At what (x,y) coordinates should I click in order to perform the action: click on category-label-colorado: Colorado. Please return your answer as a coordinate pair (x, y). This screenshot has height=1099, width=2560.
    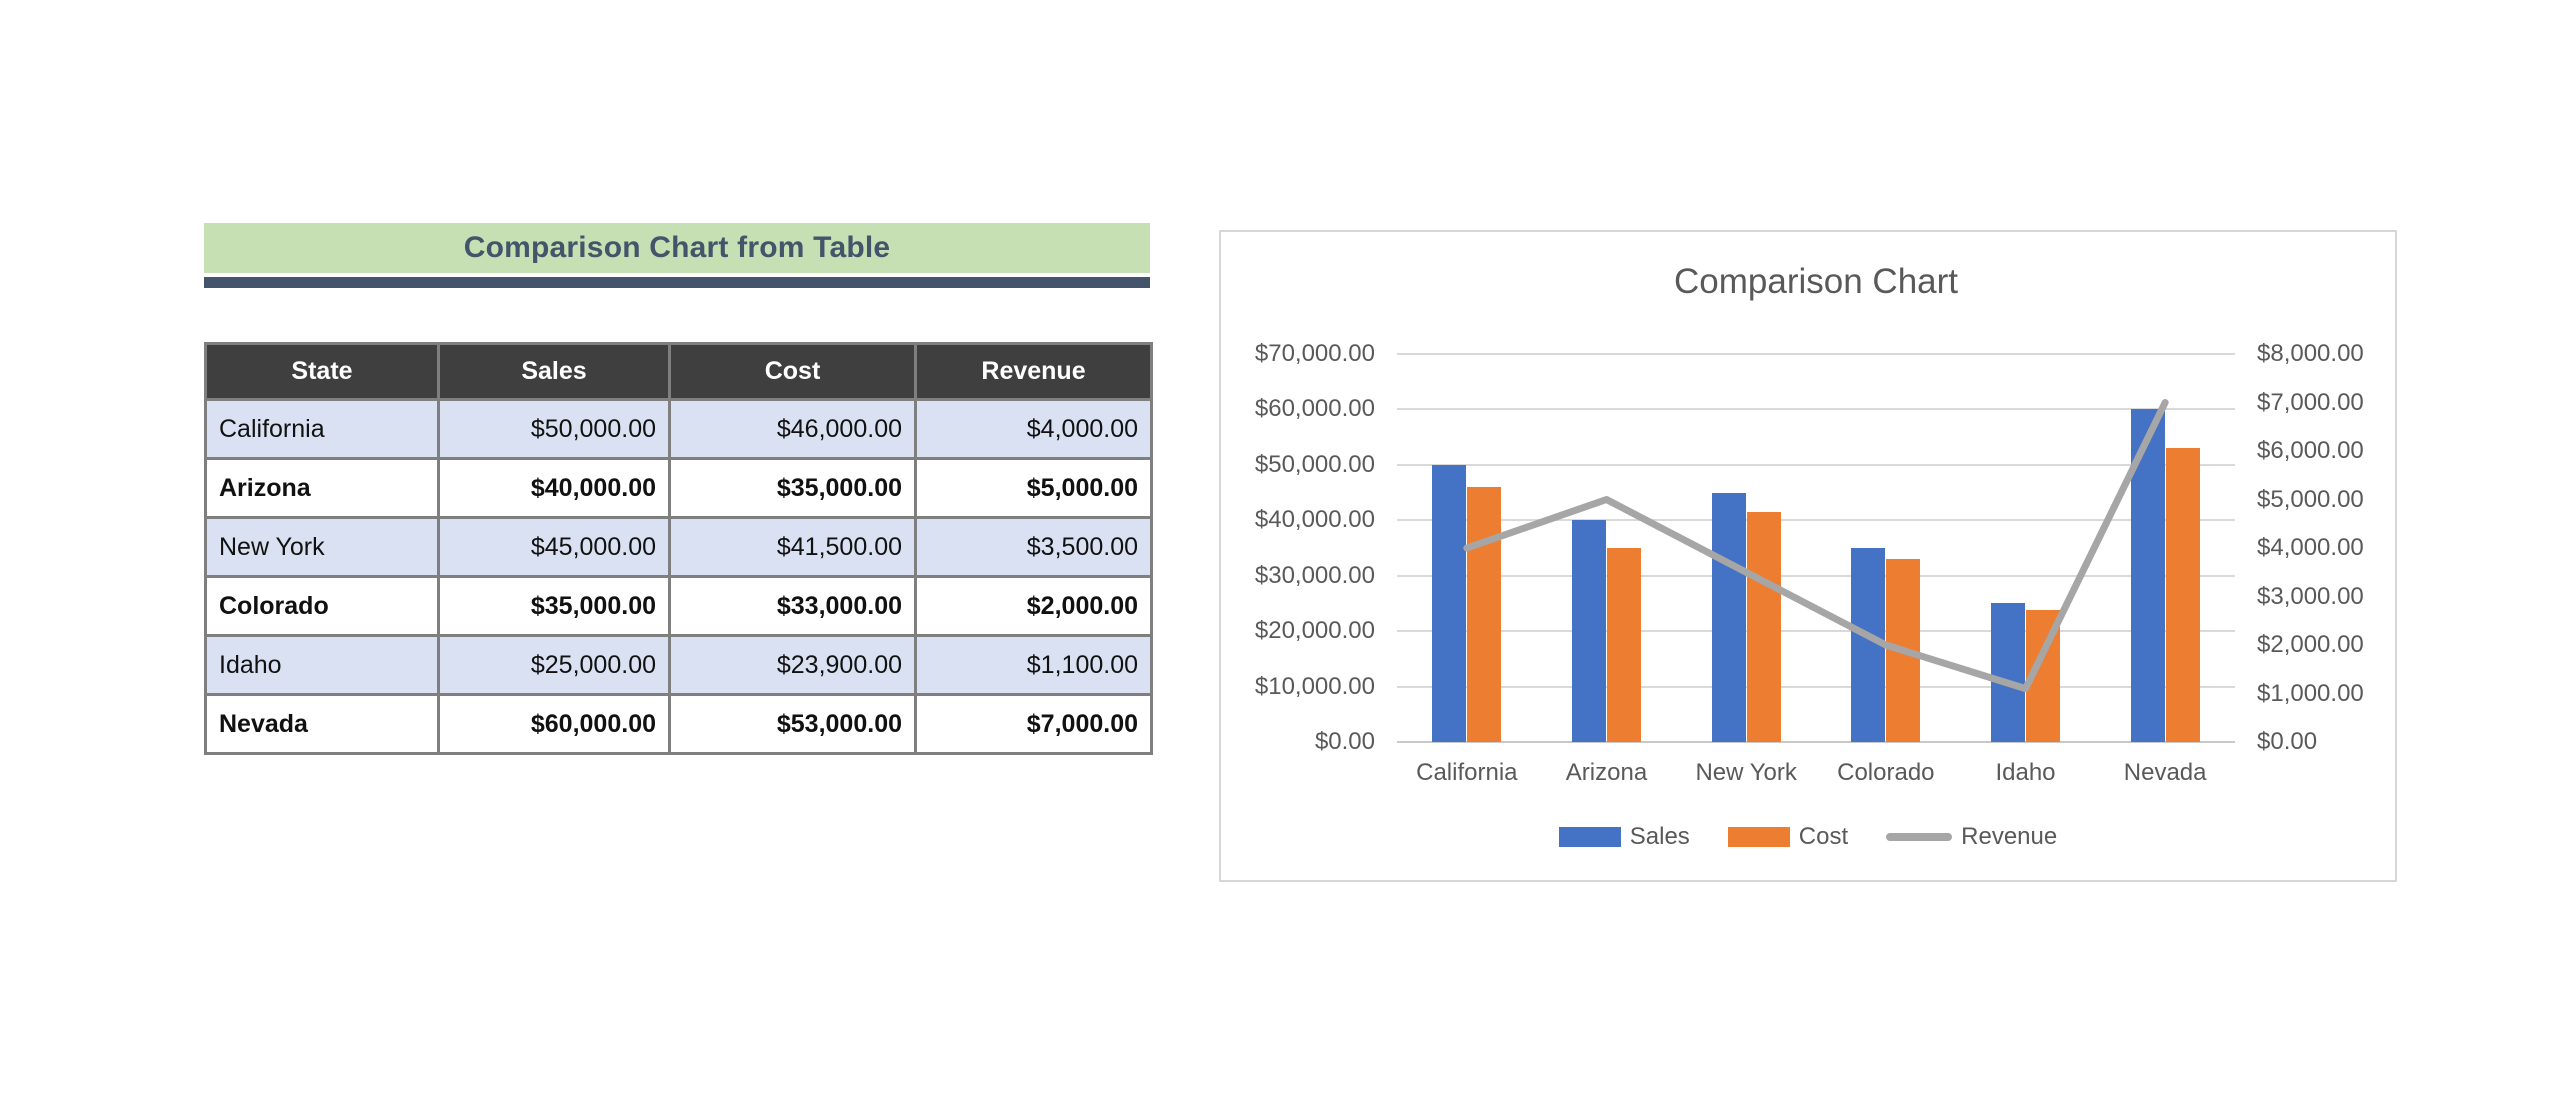
    Looking at the image, I should click on (1886, 772).